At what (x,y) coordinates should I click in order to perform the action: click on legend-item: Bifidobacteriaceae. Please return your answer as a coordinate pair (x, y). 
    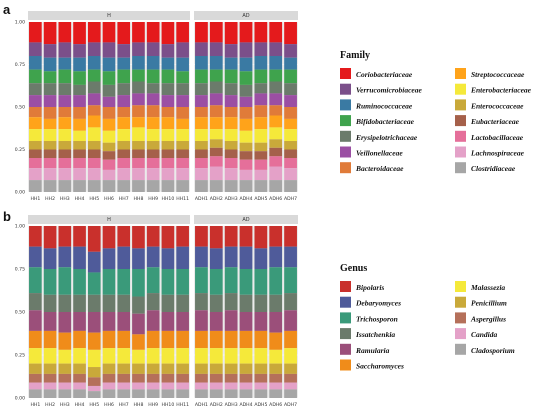
    Looking at the image, I should click on (377, 121).